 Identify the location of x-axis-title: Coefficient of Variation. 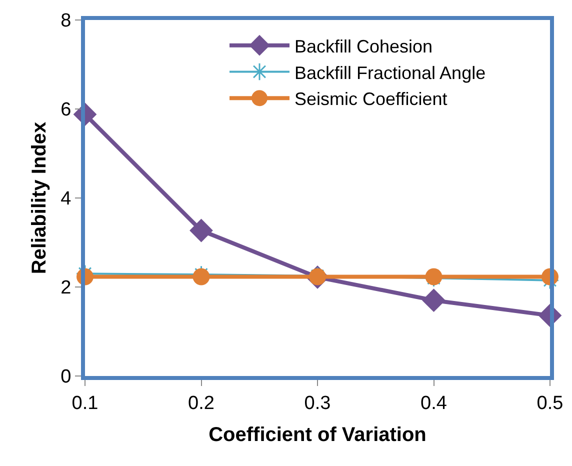
(317, 435).